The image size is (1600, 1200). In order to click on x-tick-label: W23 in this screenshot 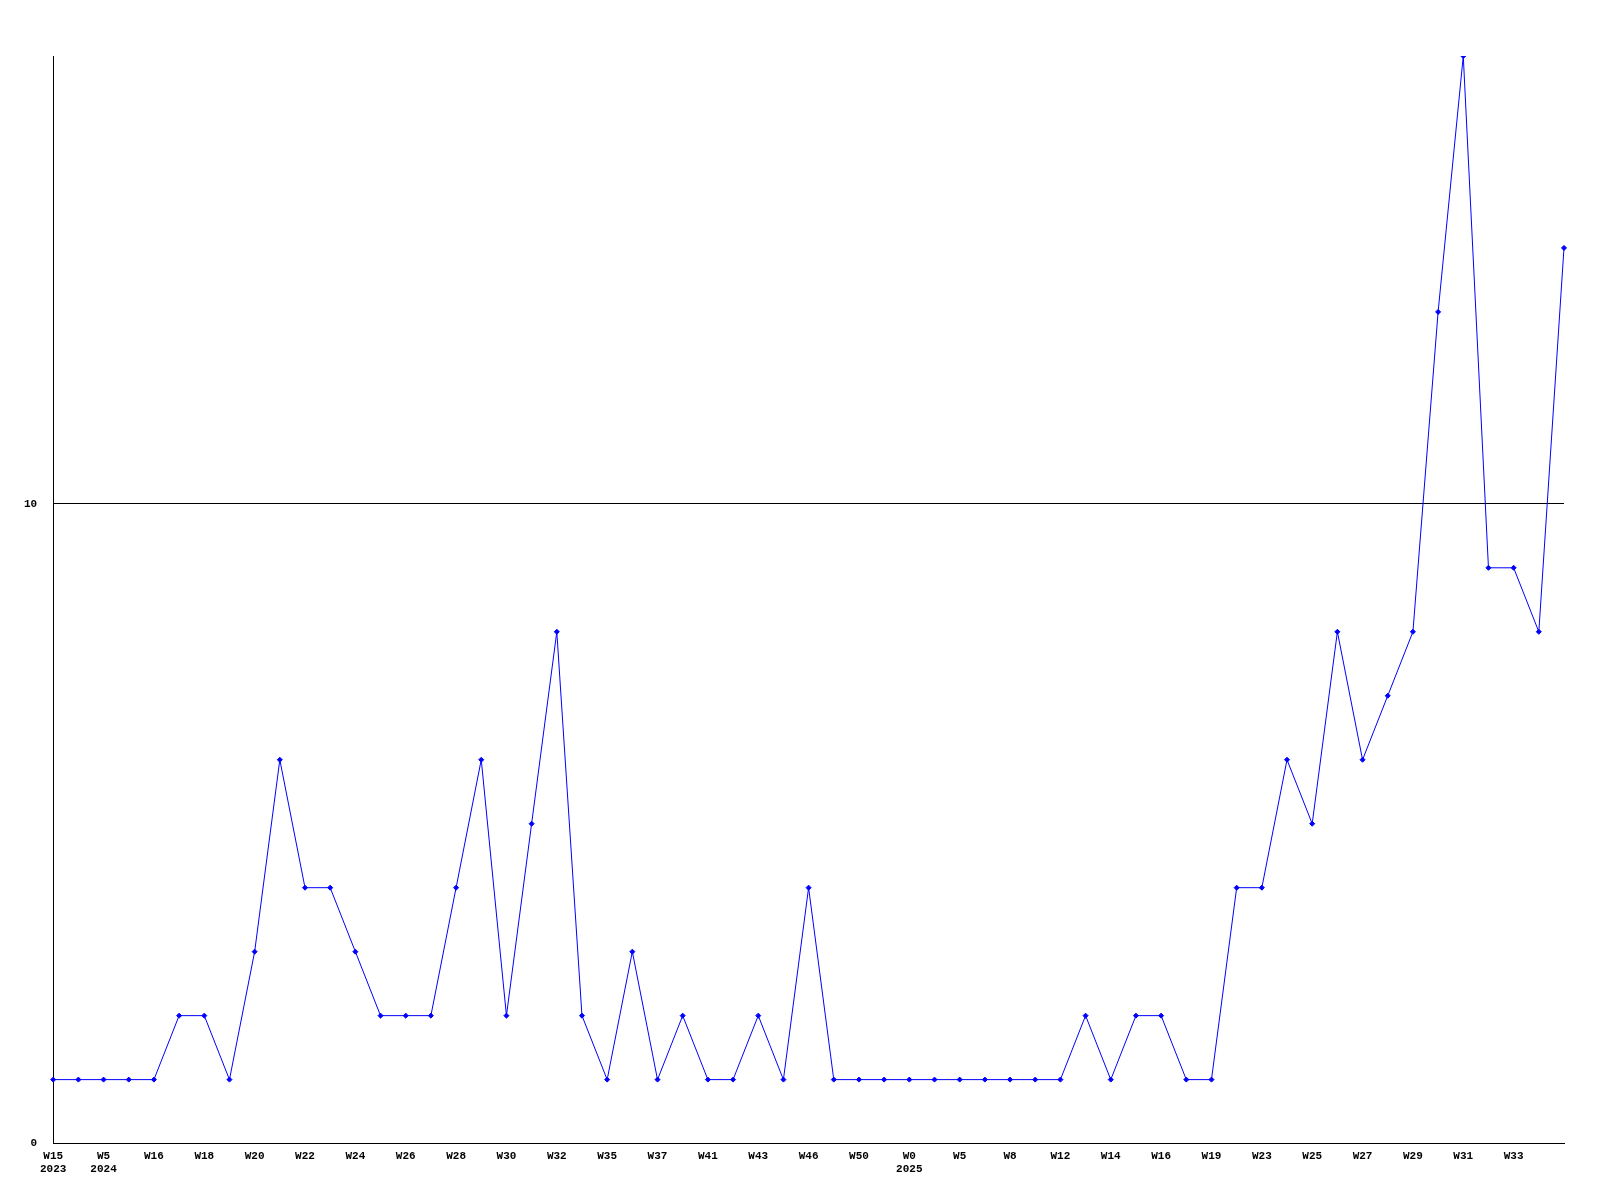, I will do `click(1262, 1155)`.